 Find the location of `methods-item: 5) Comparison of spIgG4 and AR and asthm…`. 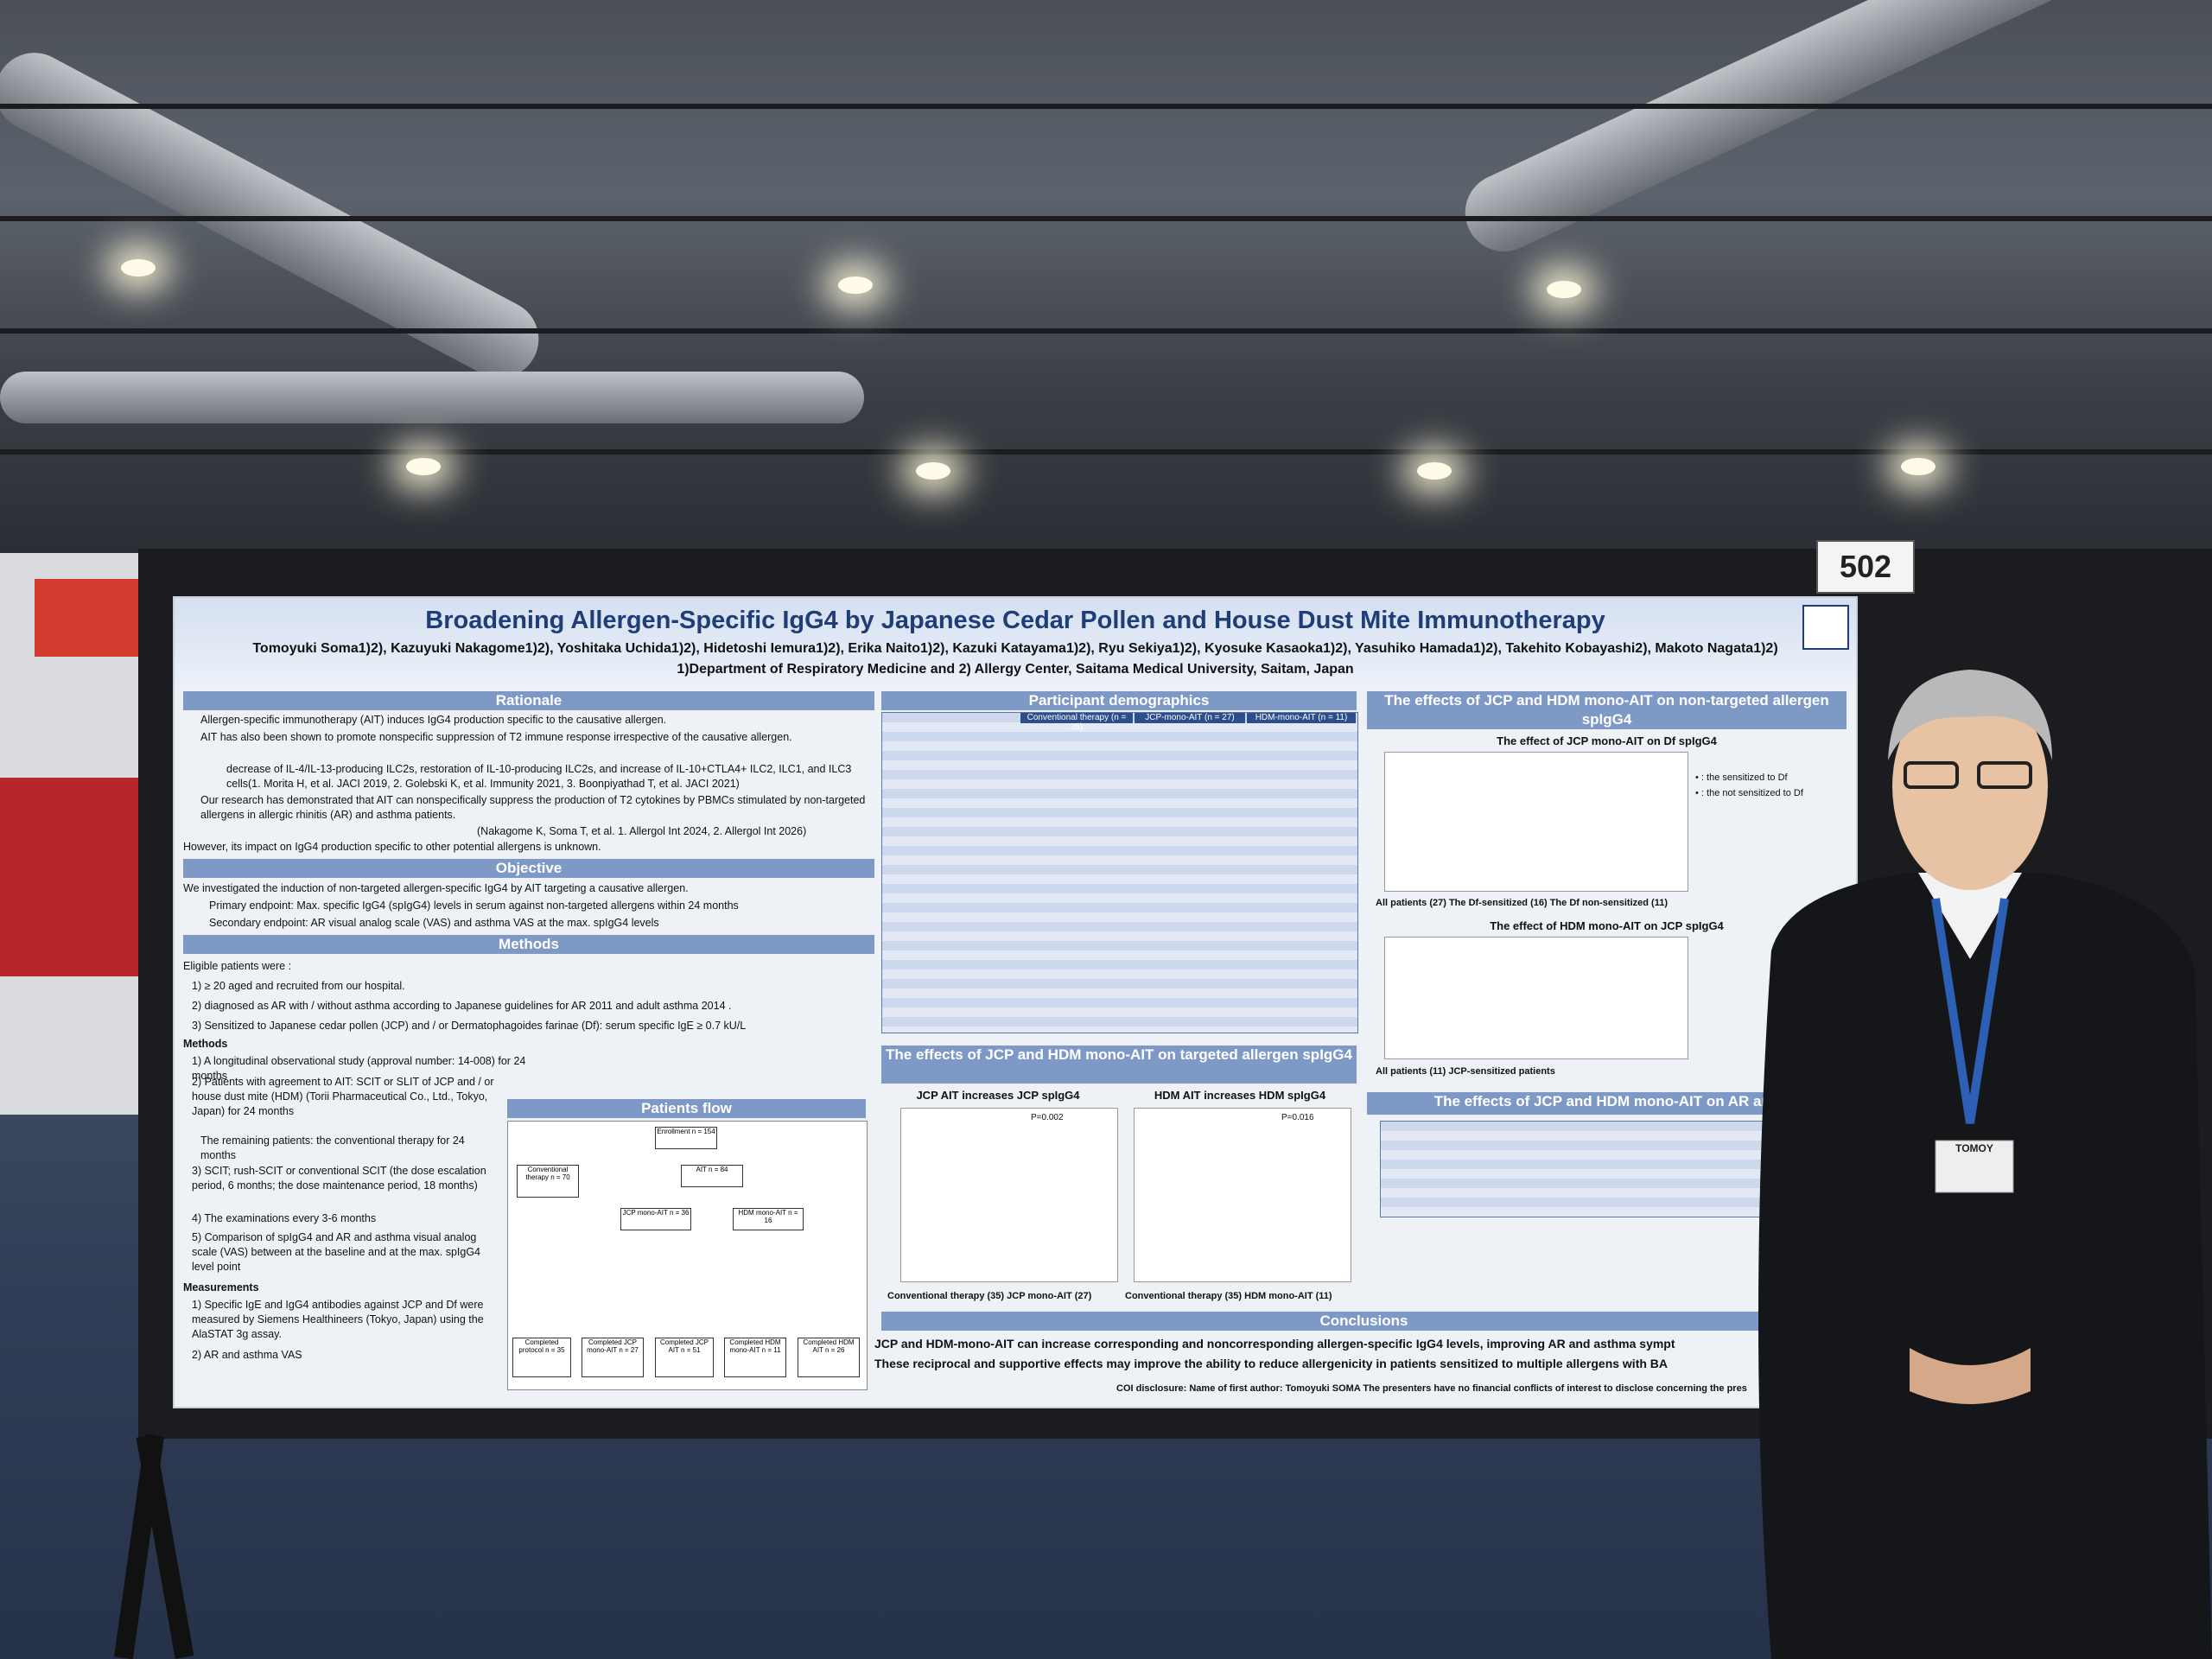

methods-item: 5) Comparison of spIgG4 and AR and asthm… is located at coordinates (336, 1252).